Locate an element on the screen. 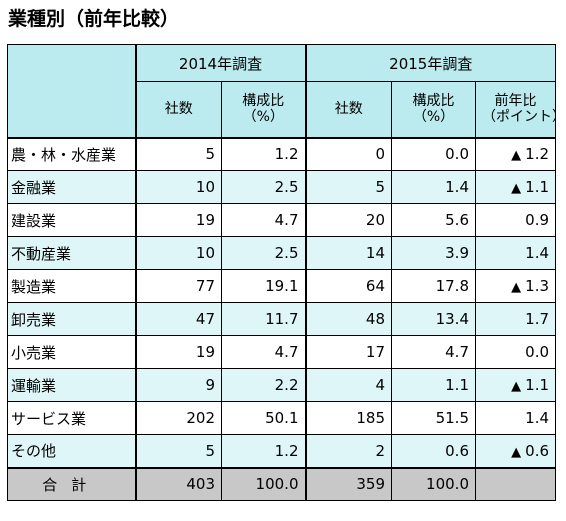  industry-name: サービス業 is located at coordinates (71, 418).